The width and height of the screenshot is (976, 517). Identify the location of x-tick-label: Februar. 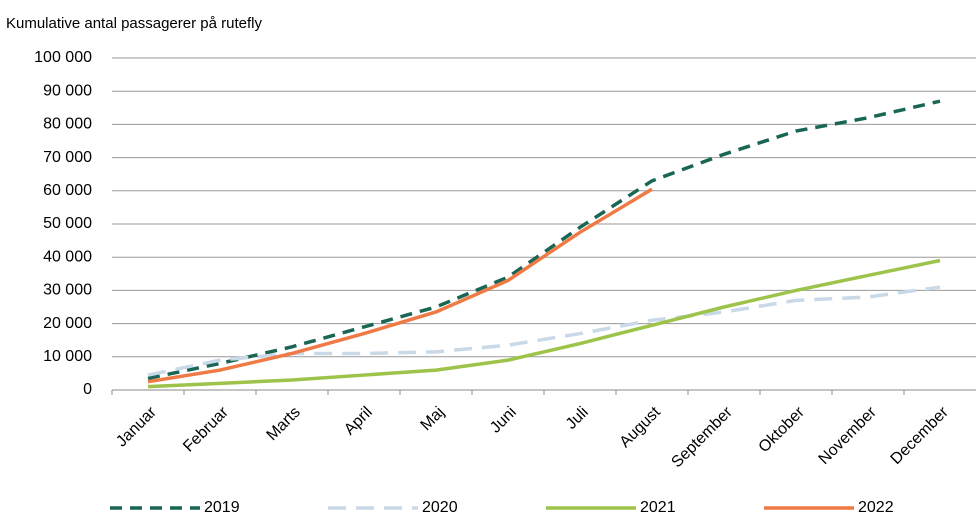
(206, 429).